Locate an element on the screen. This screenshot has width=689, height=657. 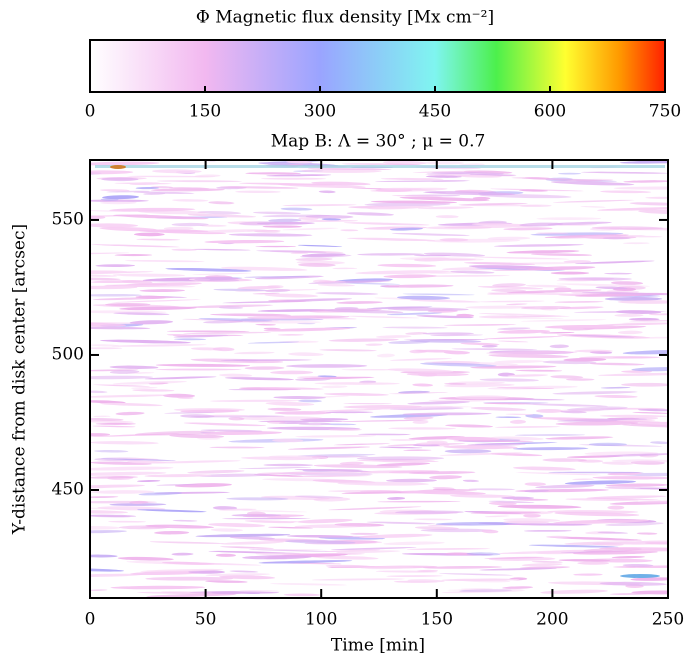
colorbar is located at coordinates (377, 66).